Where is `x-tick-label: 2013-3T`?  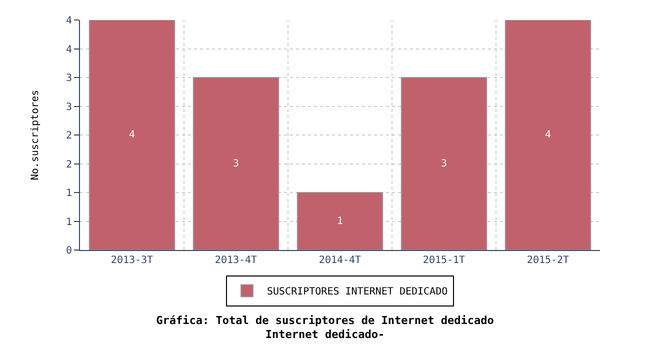 x-tick-label: 2013-3T is located at coordinates (132, 260).